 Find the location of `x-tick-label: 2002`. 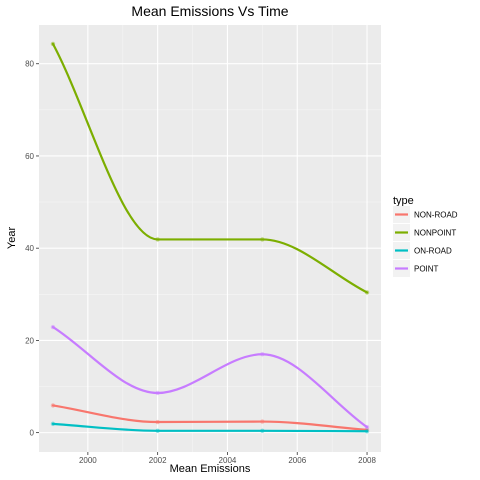

x-tick-label: 2002 is located at coordinates (158, 460).